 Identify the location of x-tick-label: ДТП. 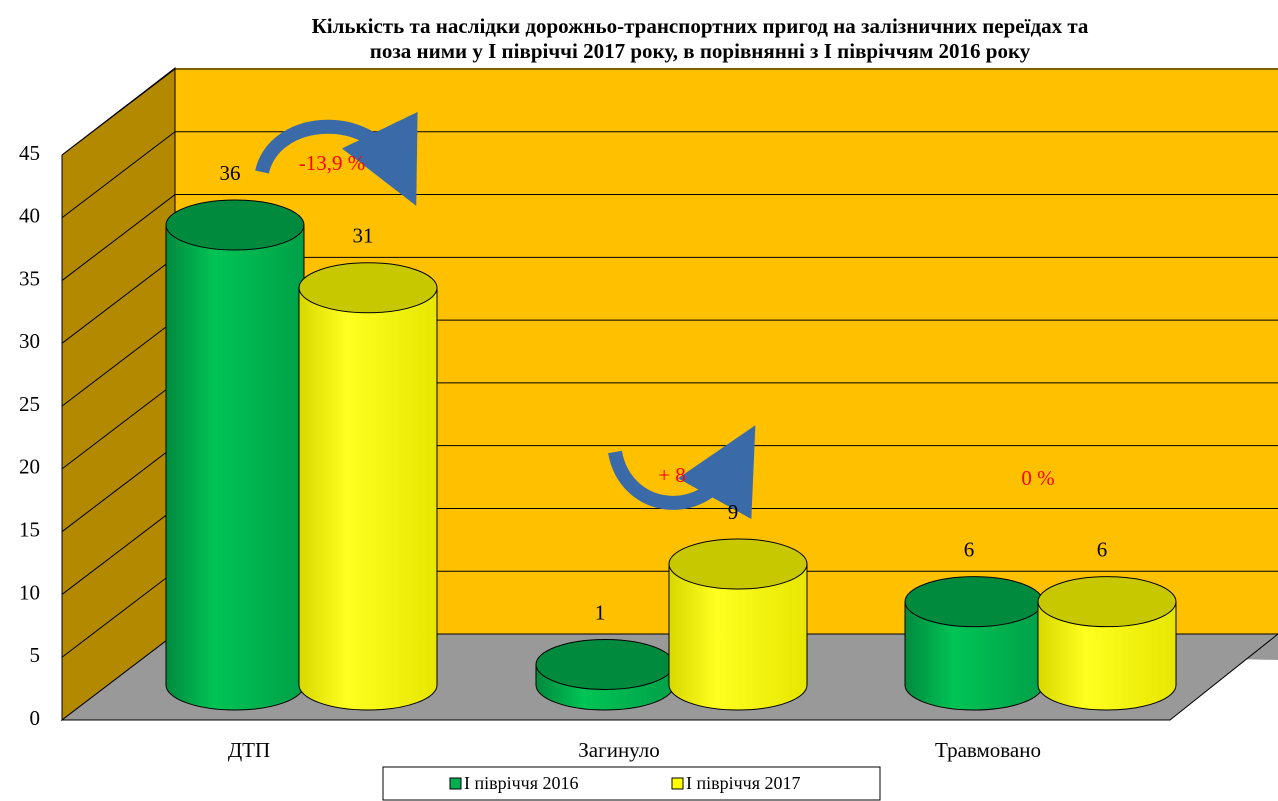
(249, 750).